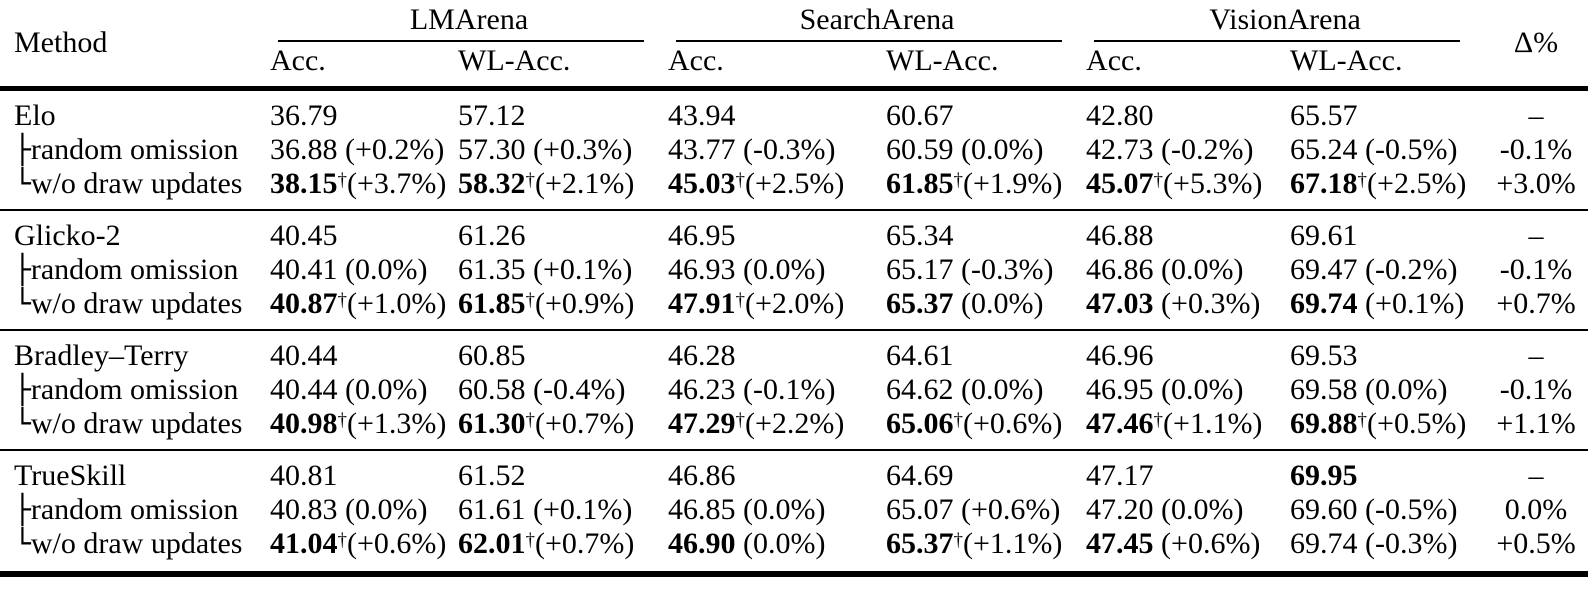 This screenshot has height=589, width=1588. What do you see at coordinates (747, 509) in the screenshot?
I see `value-cell: 46.85 (0.0%)` at bounding box center [747, 509].